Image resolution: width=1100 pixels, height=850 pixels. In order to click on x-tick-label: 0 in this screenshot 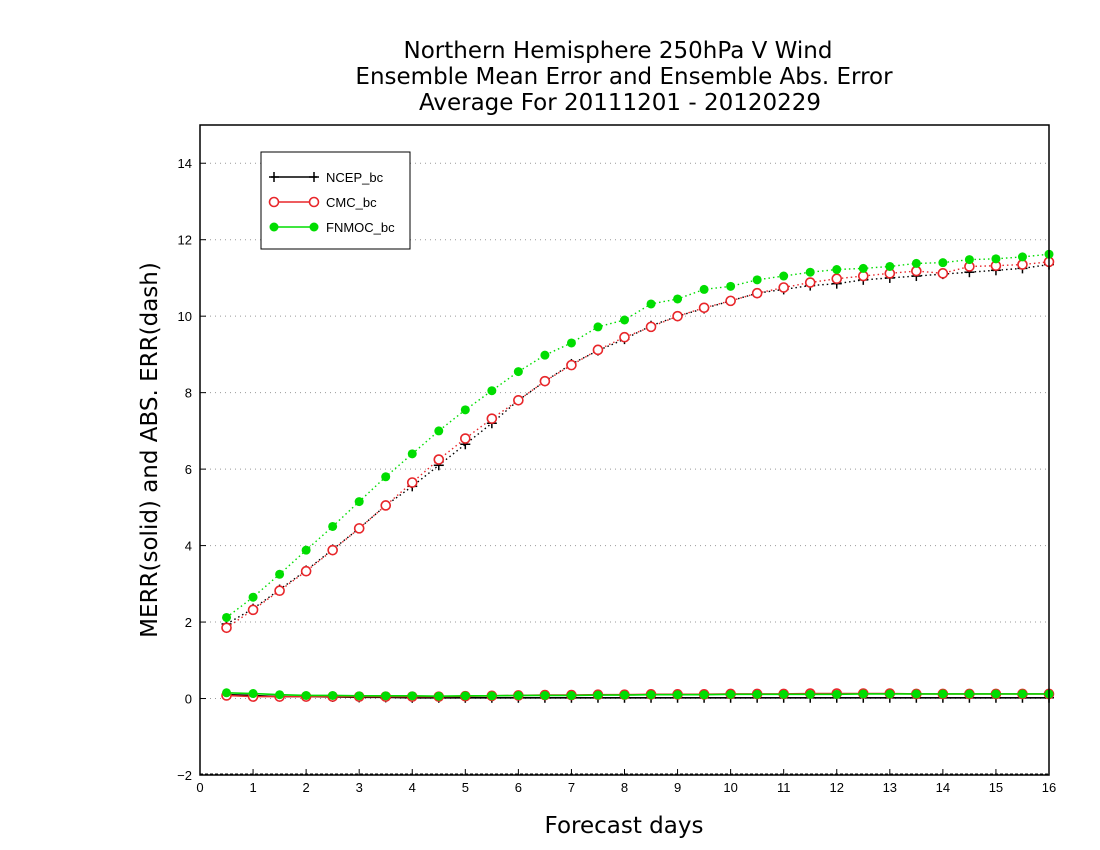, I will do `click(199, 787)`.